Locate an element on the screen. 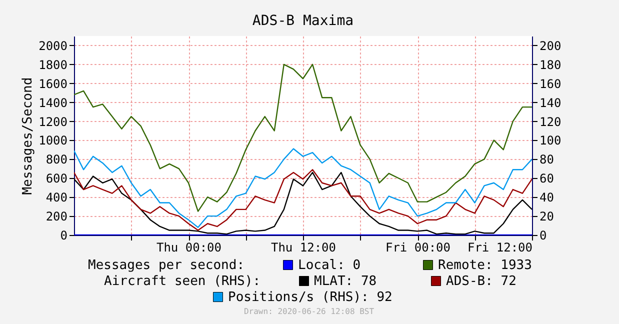 The width and height of the screenshot is (619, 324). y-tick-label: 1800 is located at coordinates (53, 65).